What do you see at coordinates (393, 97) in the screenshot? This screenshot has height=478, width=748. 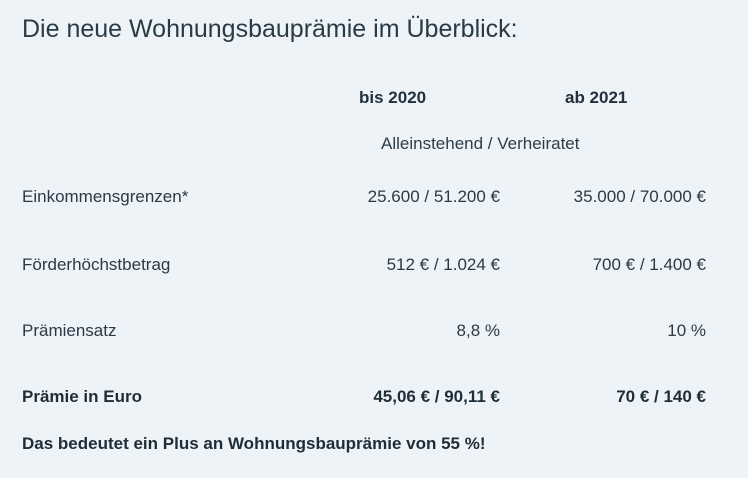 I see `column-header-bis-2020: bis 2020` at bounding box center [393, 97].